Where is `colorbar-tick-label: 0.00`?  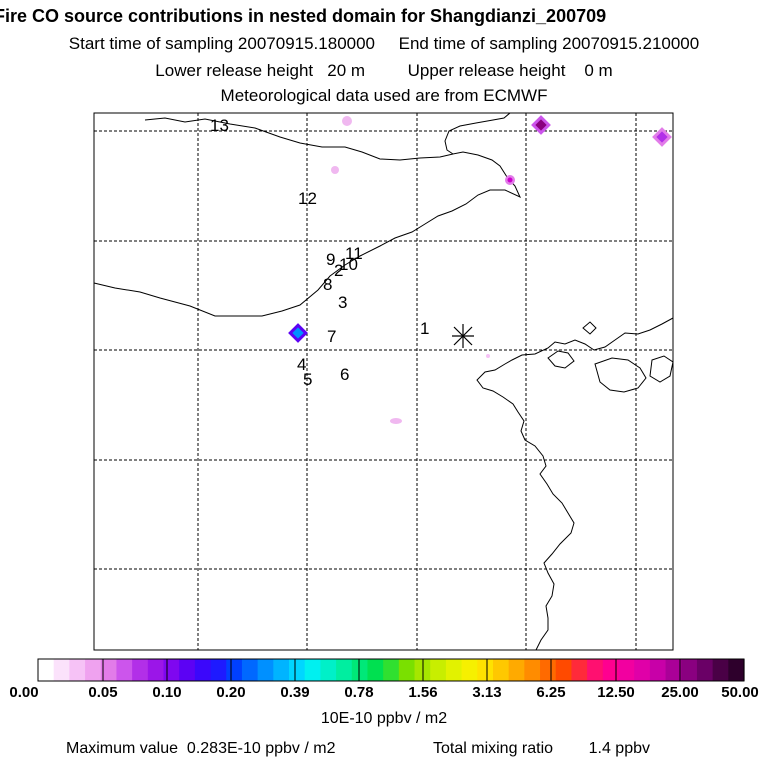 colorbar-tick-label: 0.00 is located at coordinates (24, 692).